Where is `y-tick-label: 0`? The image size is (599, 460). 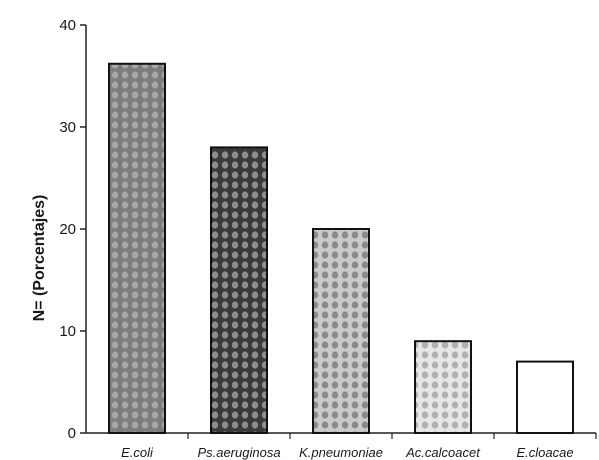 y-tick-label: 0 is located at coordinates (72, 433).